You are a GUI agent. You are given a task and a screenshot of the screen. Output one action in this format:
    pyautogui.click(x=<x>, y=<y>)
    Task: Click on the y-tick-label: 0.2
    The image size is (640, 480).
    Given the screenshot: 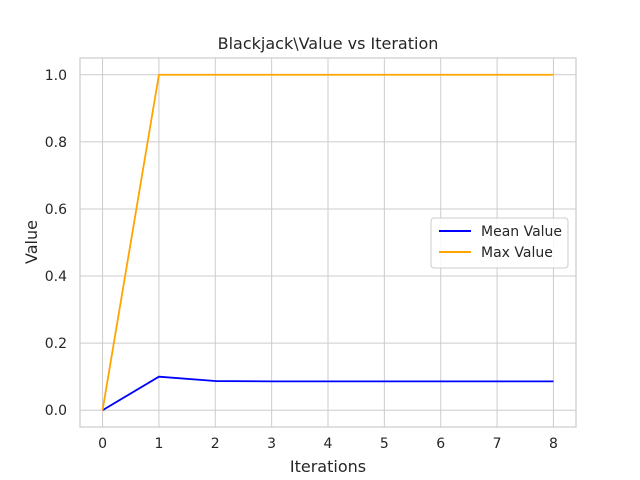 What is the action you would take?
    pyautogui.click(x=56, y=344)
    